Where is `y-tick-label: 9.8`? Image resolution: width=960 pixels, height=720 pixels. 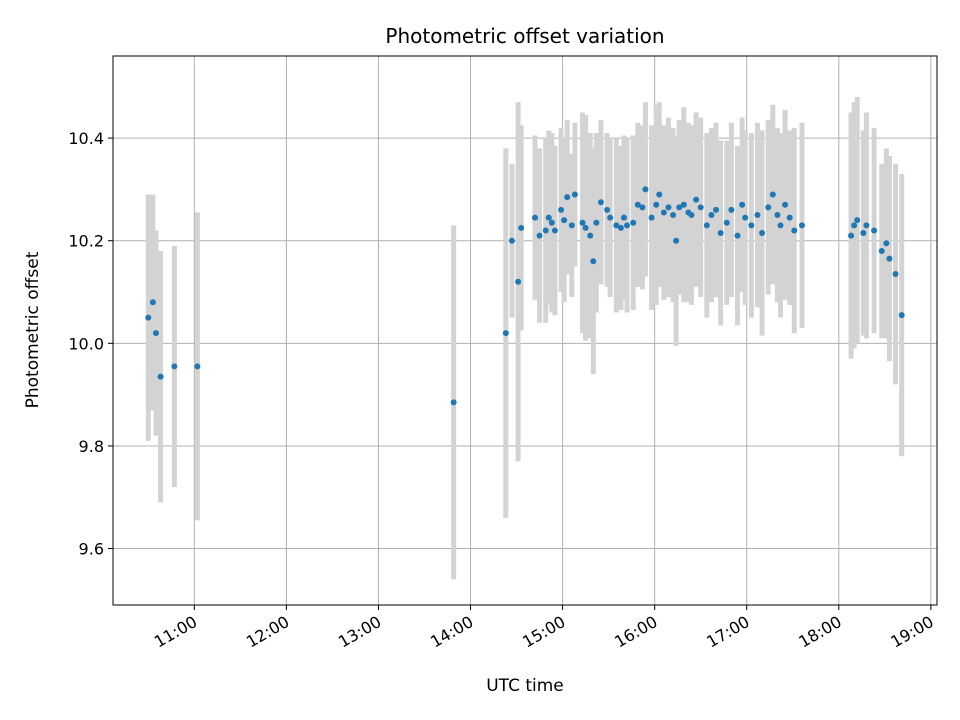
y-tick-label: 9.8 is located at coordinates (91, 446).